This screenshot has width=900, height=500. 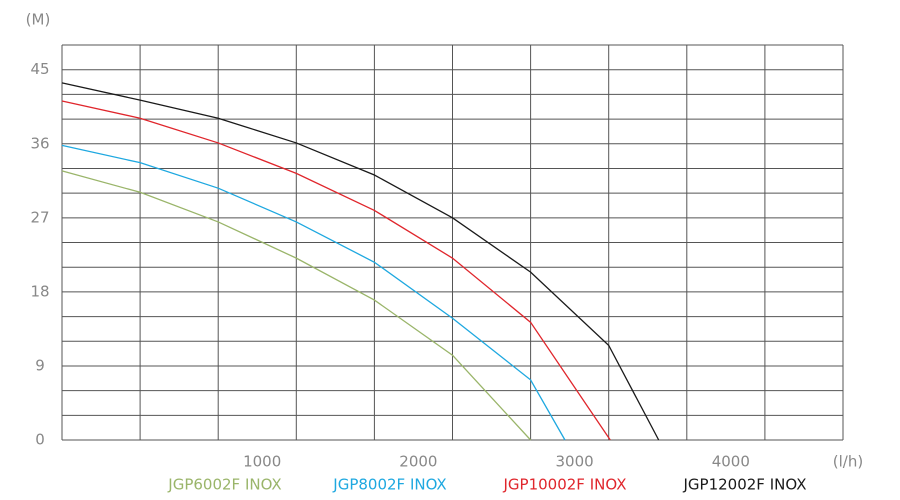 What do you see at coordinates (39, 291) in the screenshot?
I see `y-tick-label: 18` at bounding box center [39, 291].